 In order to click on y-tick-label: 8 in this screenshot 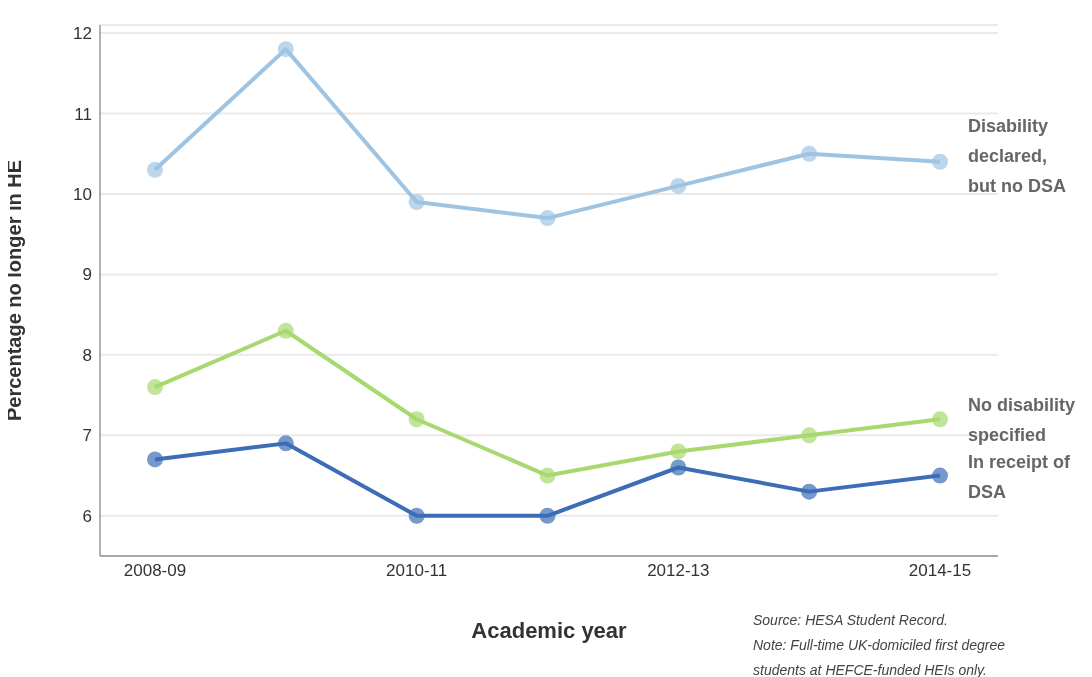, I will do `click(87, 355)`.